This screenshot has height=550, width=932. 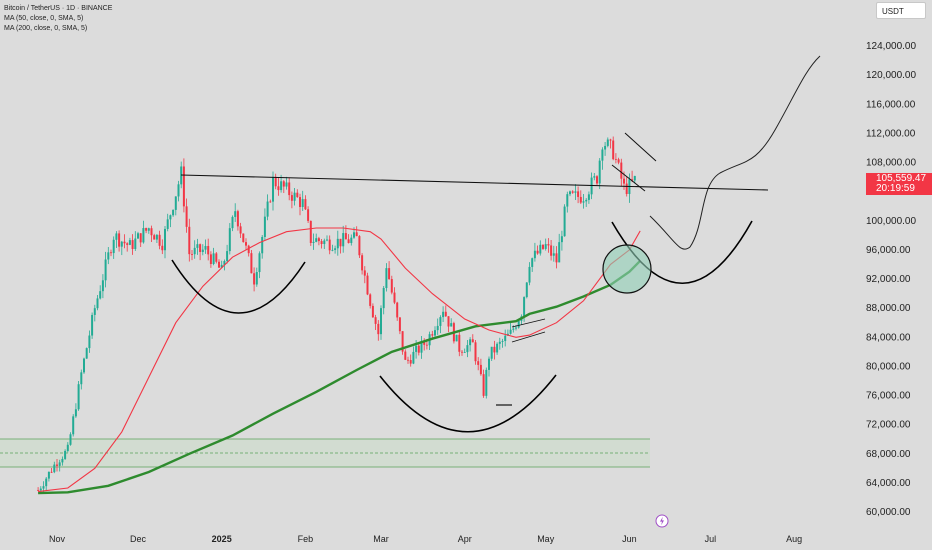 I want to click on price-tick-label: 80,000.00, so click(x=888, y=366).